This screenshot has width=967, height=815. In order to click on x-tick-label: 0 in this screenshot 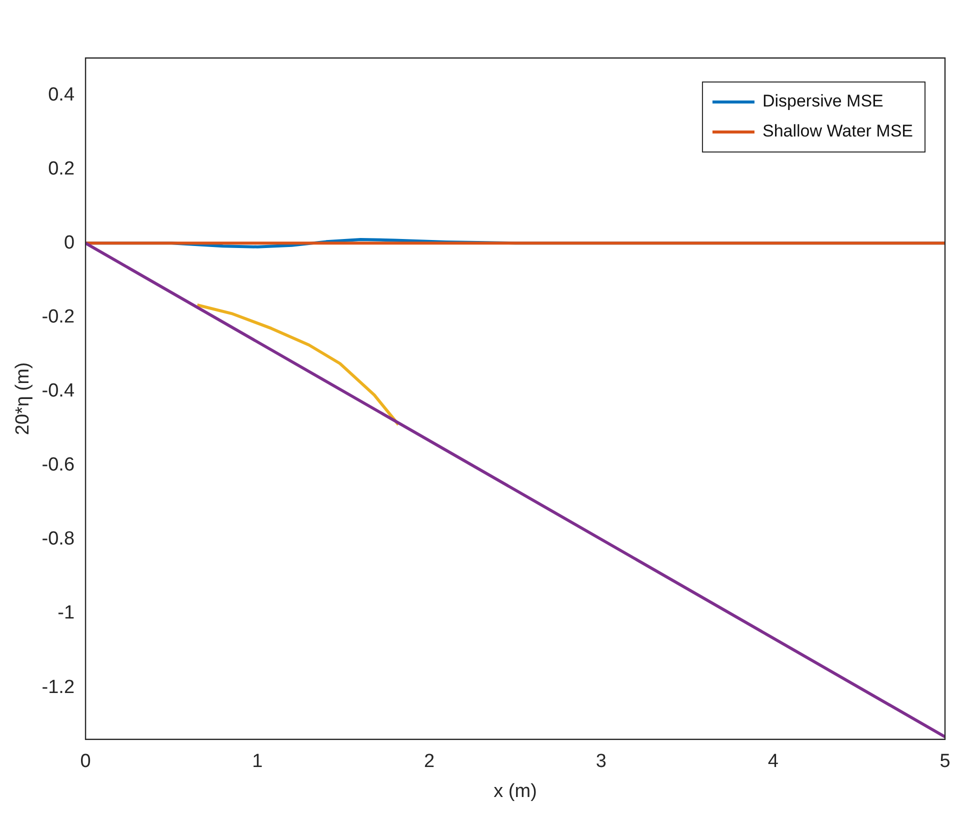, I will do `click(85, 761)`.